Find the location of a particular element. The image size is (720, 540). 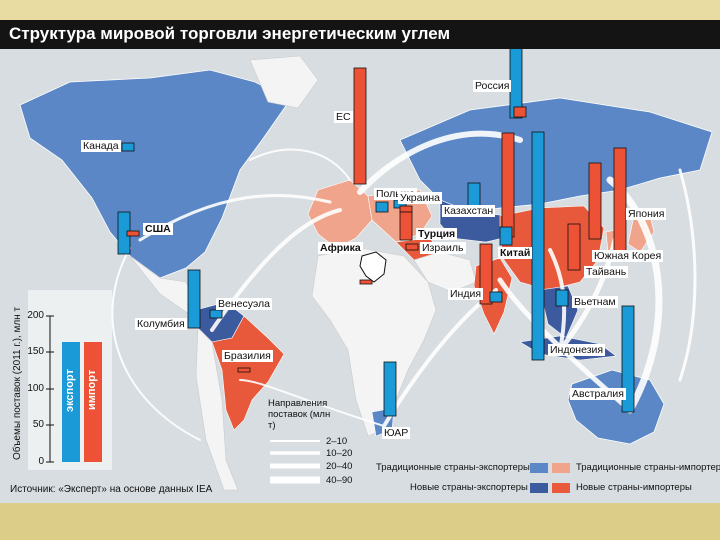

korea-import-bar is located at coordinates (595, 201).